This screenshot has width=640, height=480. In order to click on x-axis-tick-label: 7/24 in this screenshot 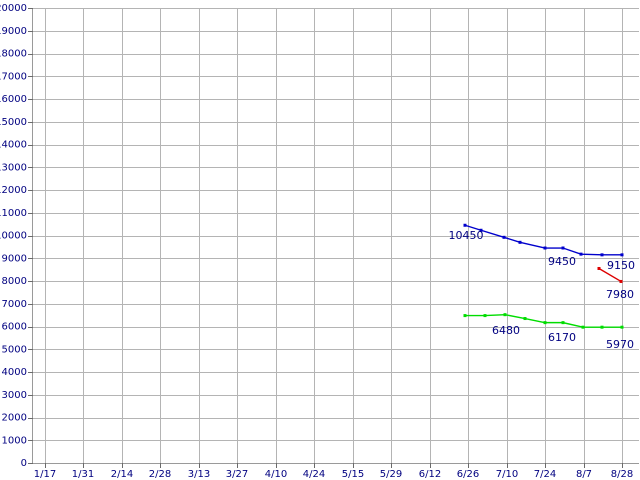, I will do `click(545, 474)`.